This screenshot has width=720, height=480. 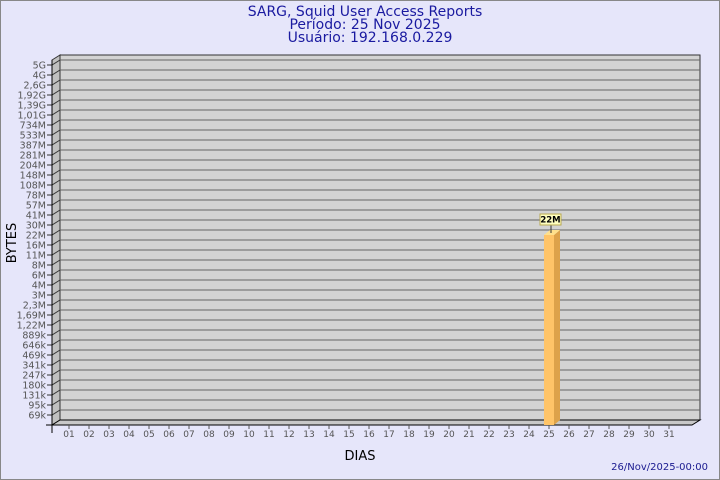 I want to click on y-tick-label: 387M, so click(x=33, y=146).